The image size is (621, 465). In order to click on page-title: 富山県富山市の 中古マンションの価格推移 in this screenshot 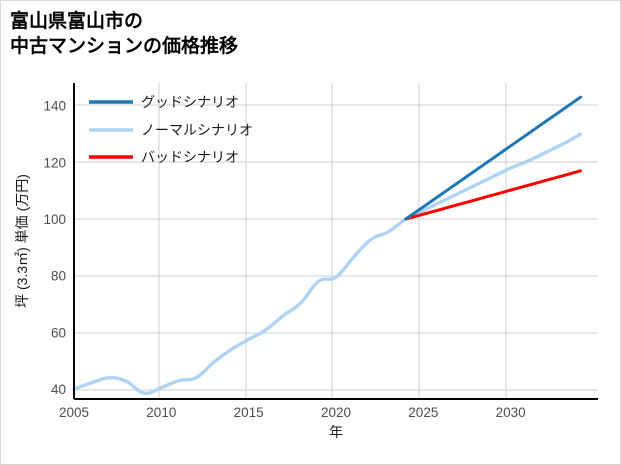, I will do `click(124, 34)`.